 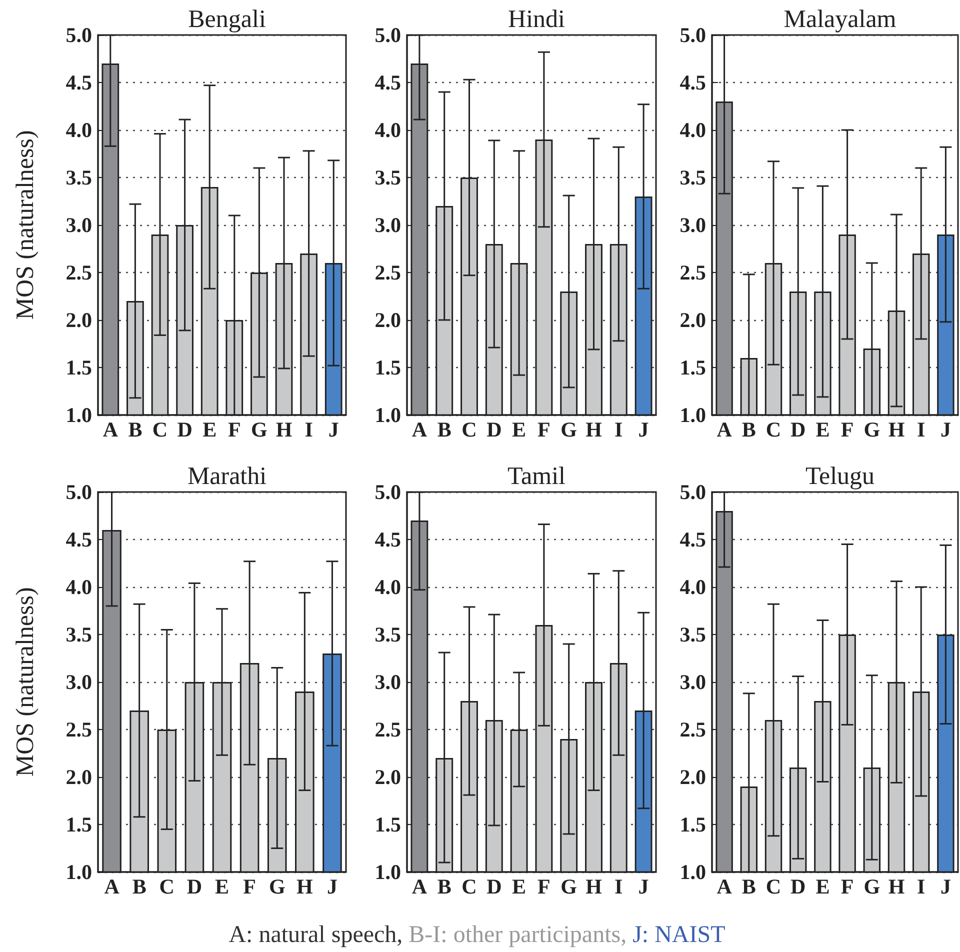 I want to click on text: B-I: other participants,, so click(x=517, y=935).